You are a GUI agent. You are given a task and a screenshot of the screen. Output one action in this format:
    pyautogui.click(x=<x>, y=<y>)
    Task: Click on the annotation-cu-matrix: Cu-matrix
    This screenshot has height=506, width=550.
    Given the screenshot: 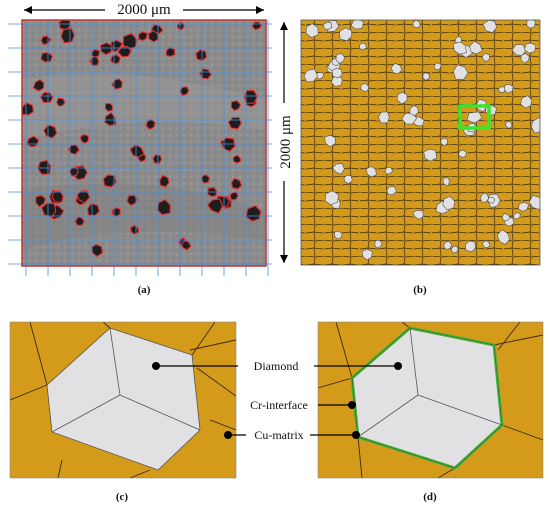 What is the action you would take?
    pyautogui.click(x=292, y=435)
    